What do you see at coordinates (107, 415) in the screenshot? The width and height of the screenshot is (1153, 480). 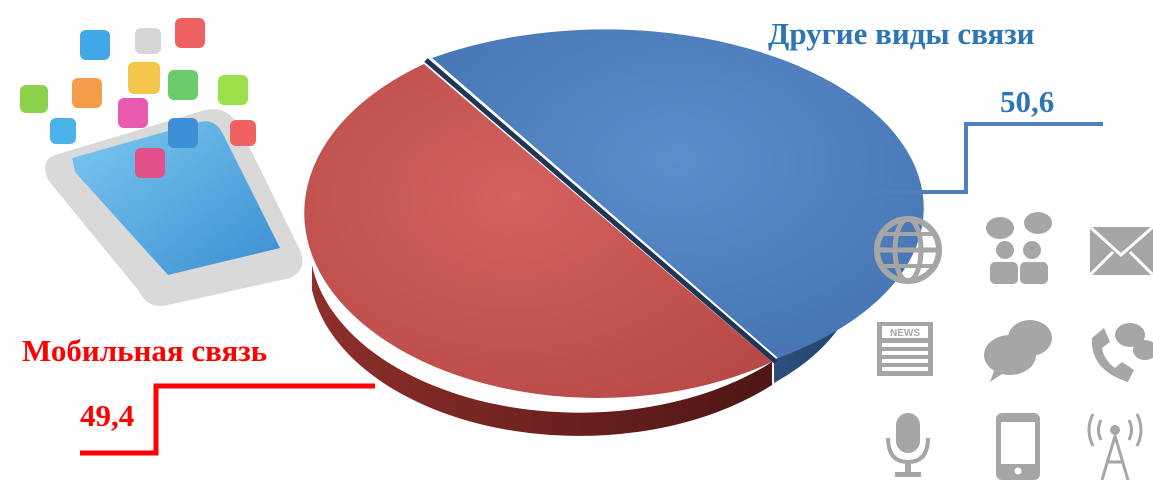 I see `data-label-mobile: 49,4` at bounding box center [107, 415].